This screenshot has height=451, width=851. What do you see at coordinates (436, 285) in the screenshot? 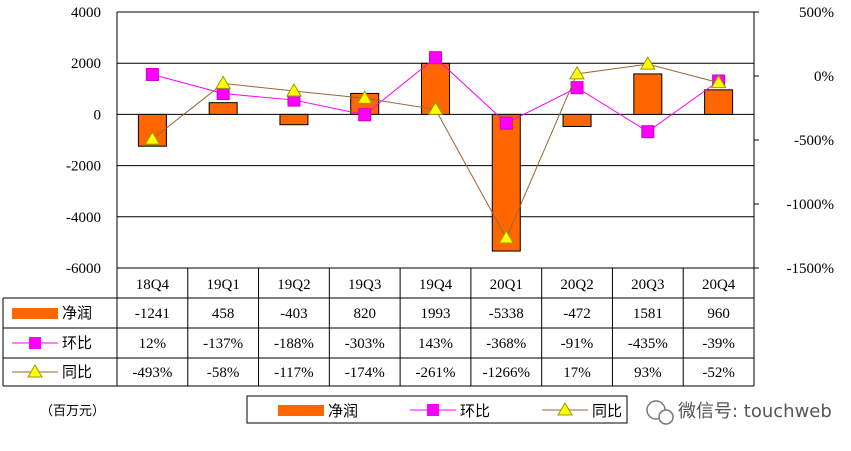
I see `category-label: 19Q4` at bounding box center [436, 285].